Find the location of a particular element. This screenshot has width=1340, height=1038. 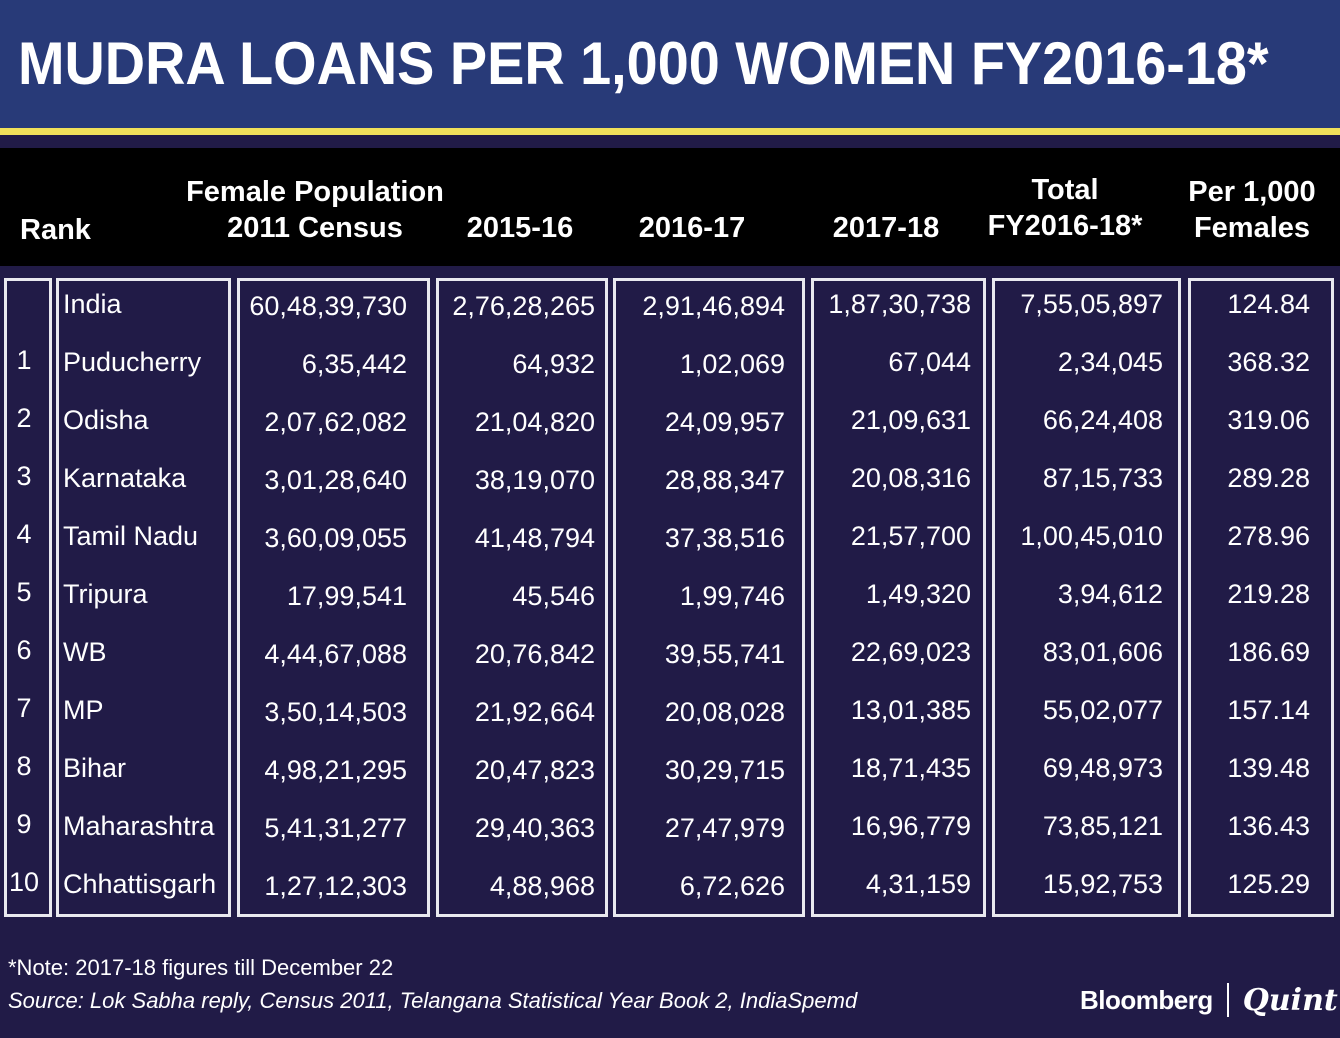

cell-population: 6,35,442 is located at coordinates (354, 364).